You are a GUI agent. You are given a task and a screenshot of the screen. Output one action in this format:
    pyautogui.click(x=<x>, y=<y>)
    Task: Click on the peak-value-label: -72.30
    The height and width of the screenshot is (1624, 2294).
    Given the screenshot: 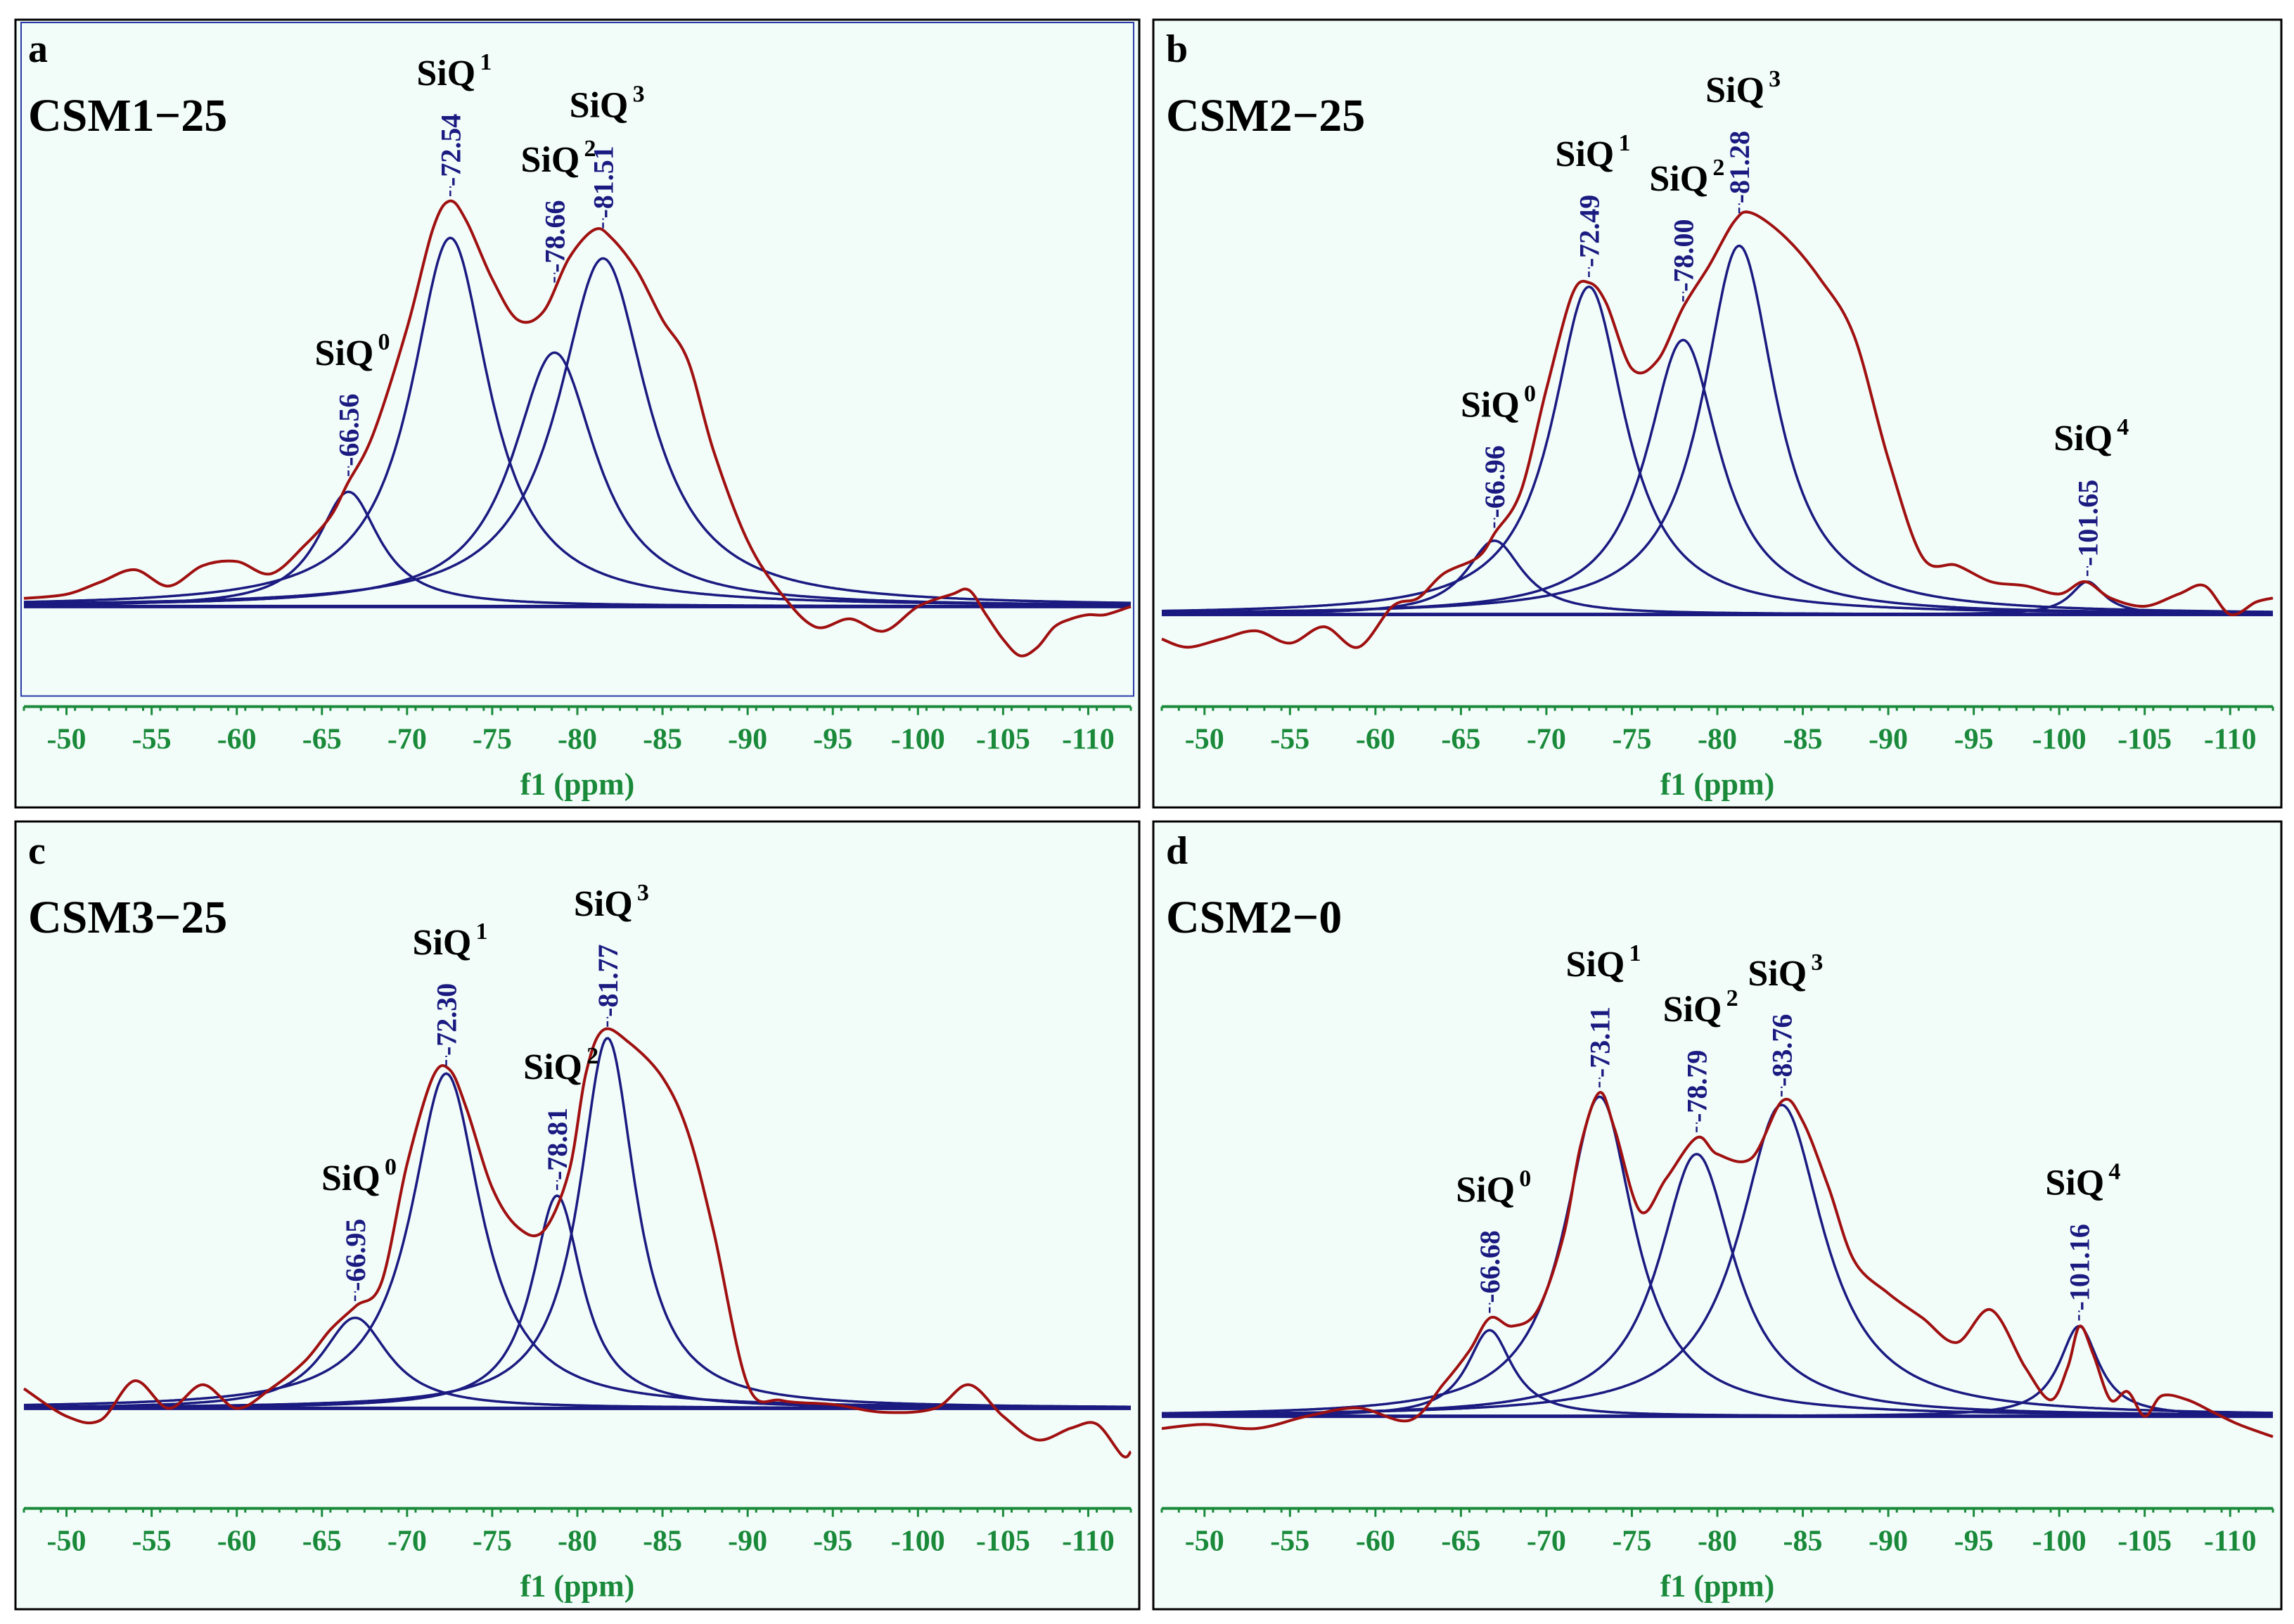 What is the action you would take?
    pyautogui.click(x=447, y=1019)
    